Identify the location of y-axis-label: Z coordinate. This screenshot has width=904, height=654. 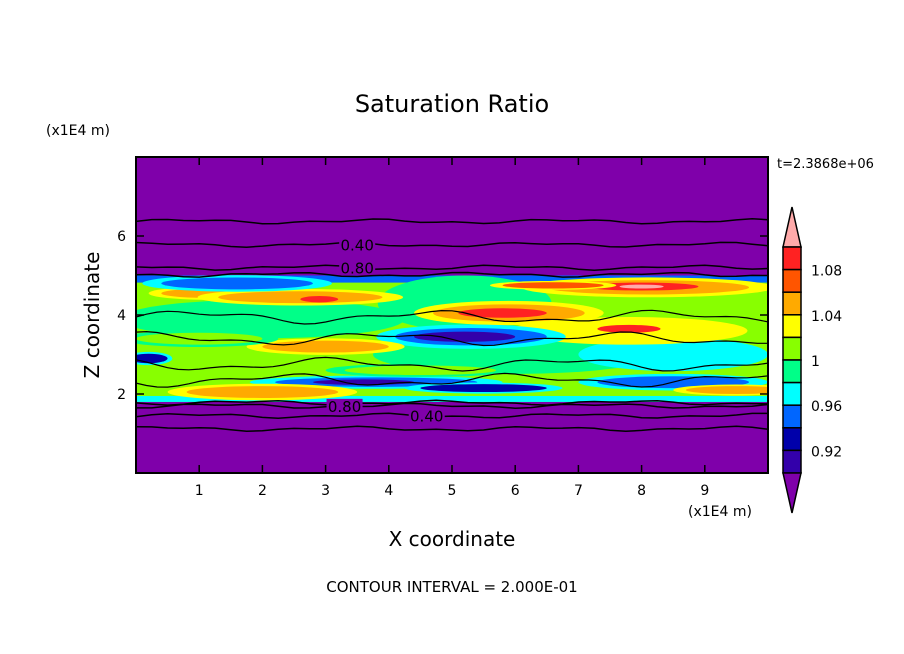
(92, 315).